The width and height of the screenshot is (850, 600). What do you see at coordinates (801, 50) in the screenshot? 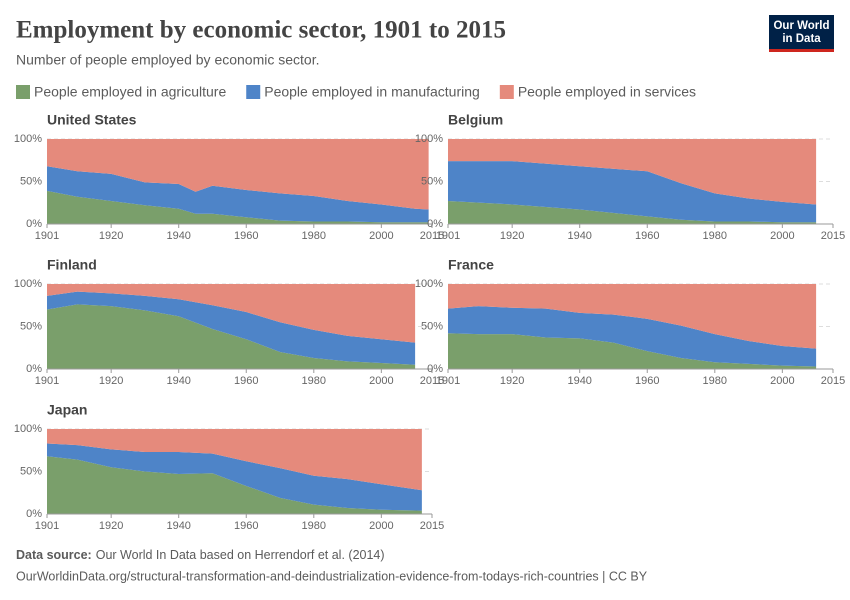
I see `logo-bar` at bounding box center [801, 50].